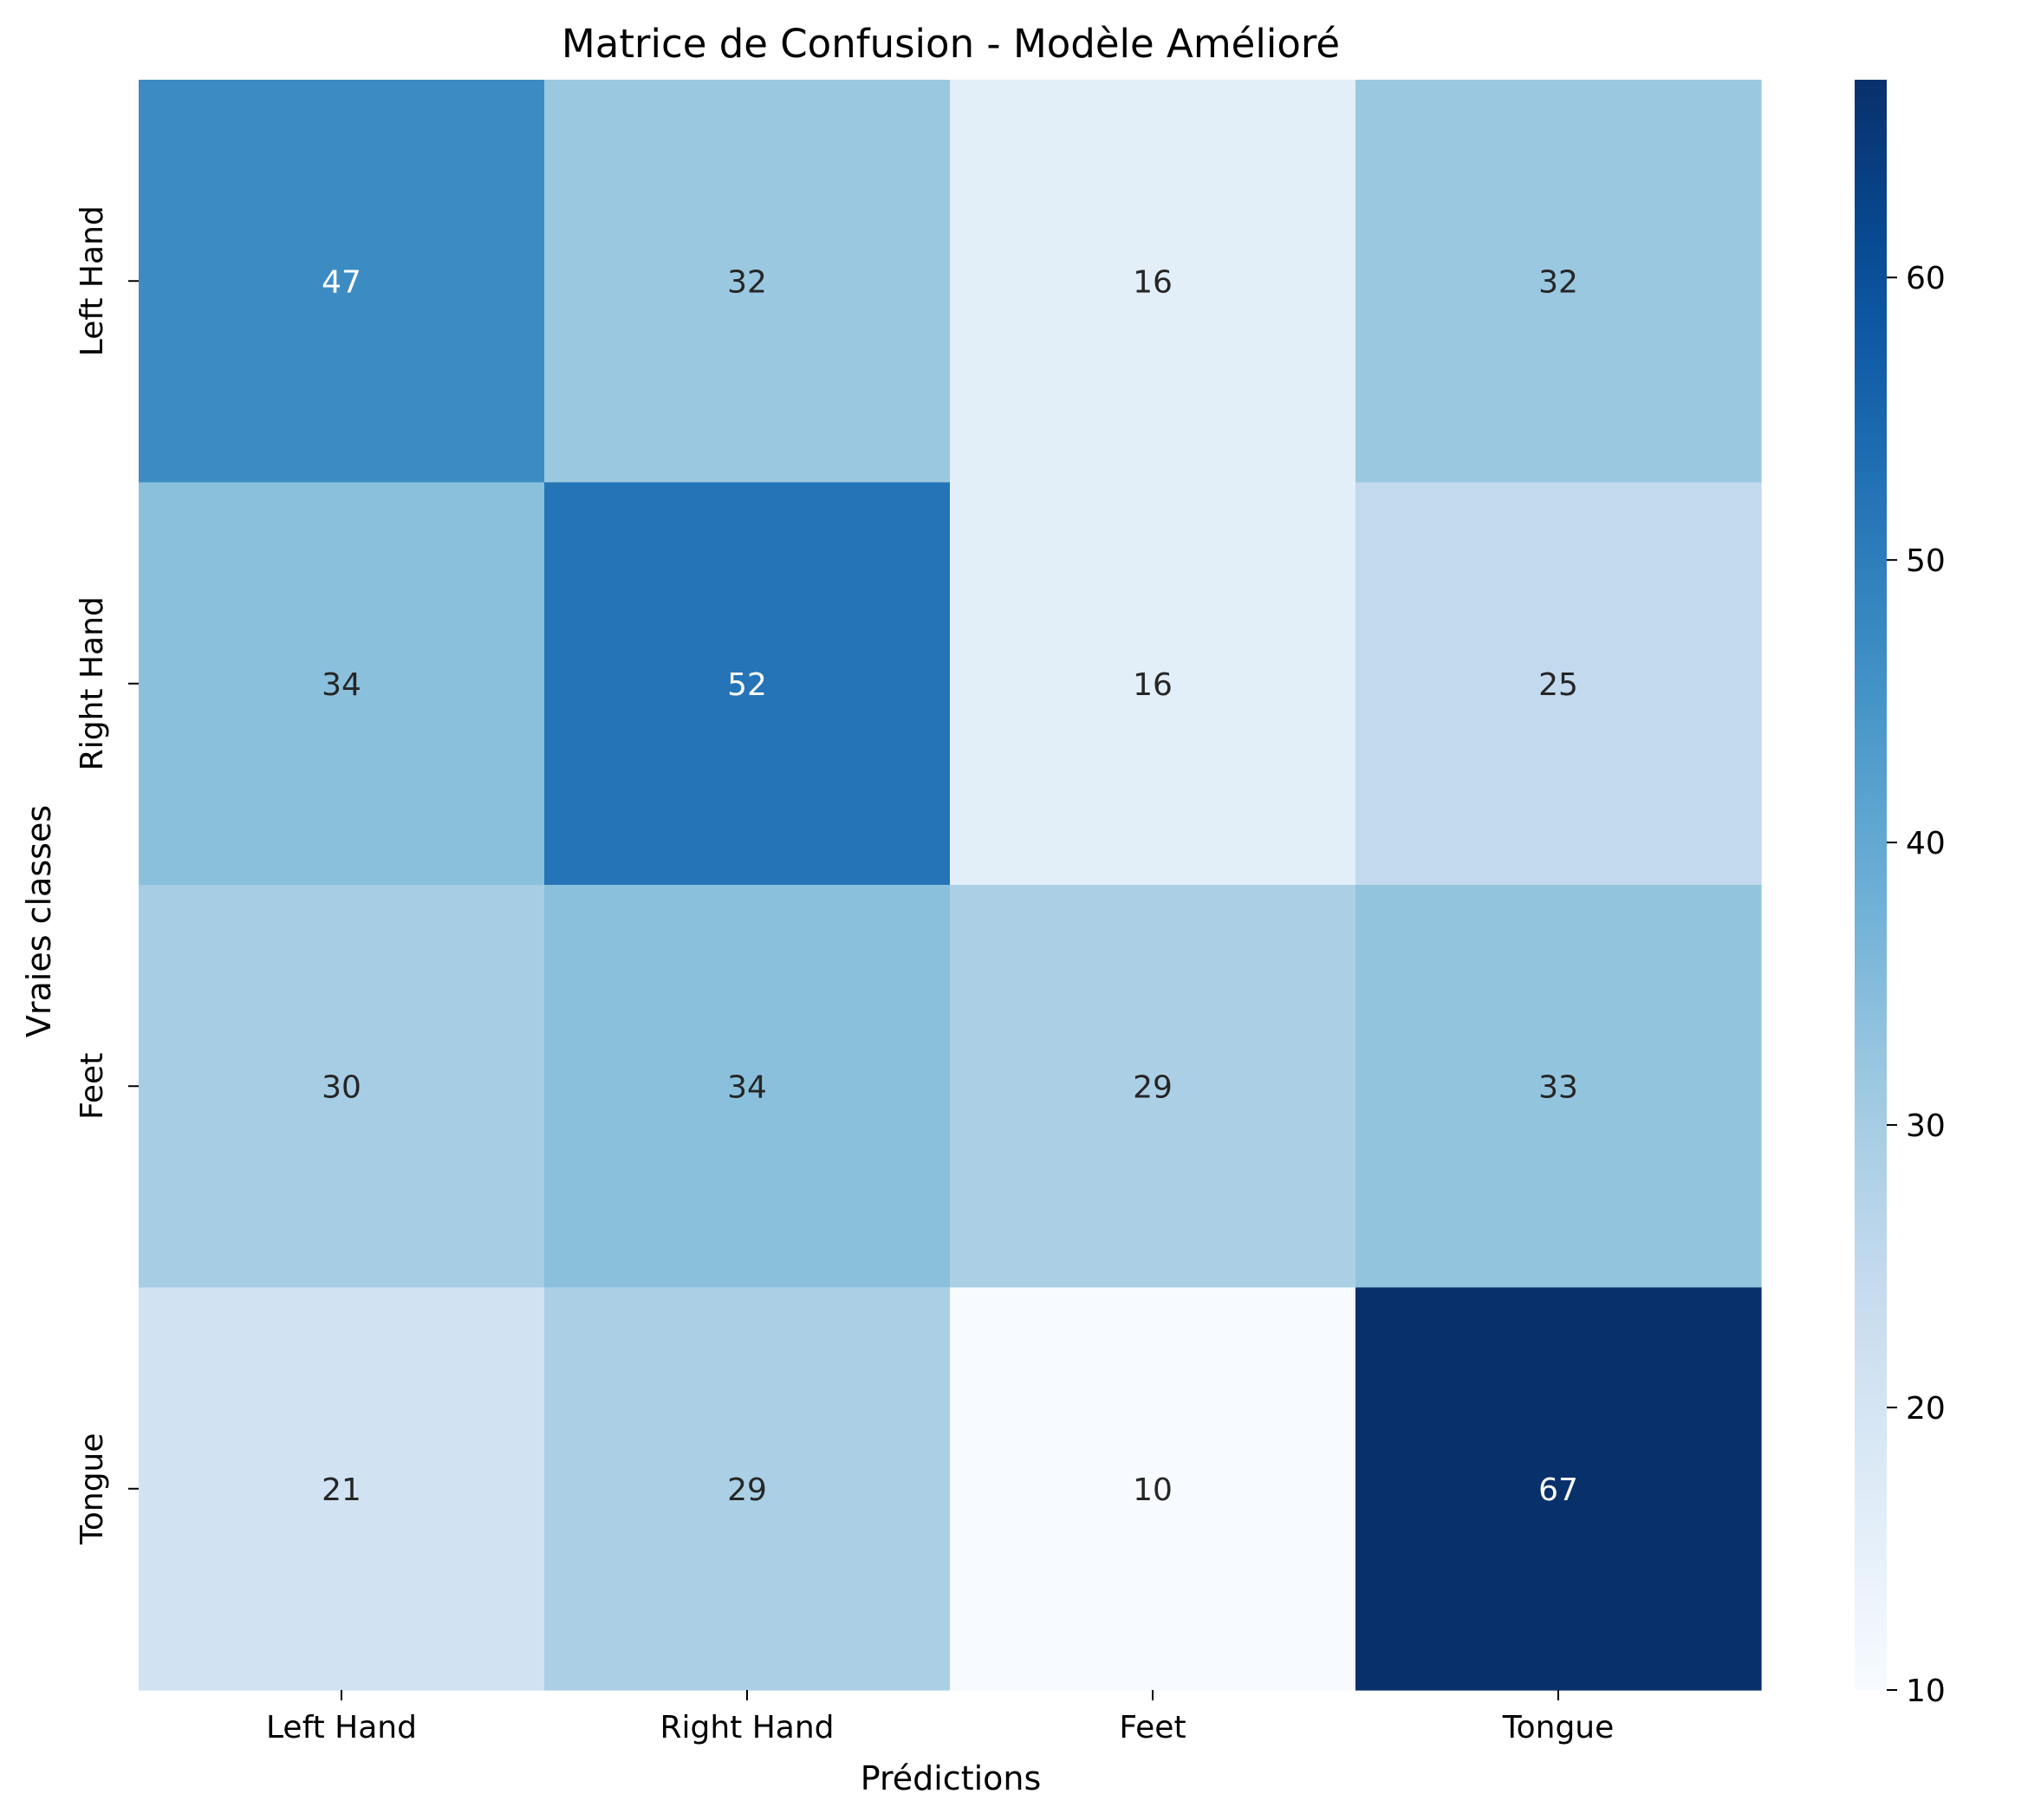 The width and height of the screenshot is (2028, 1820). I want to click on heatmap-cell-r1-c2, so click(1153, 684).